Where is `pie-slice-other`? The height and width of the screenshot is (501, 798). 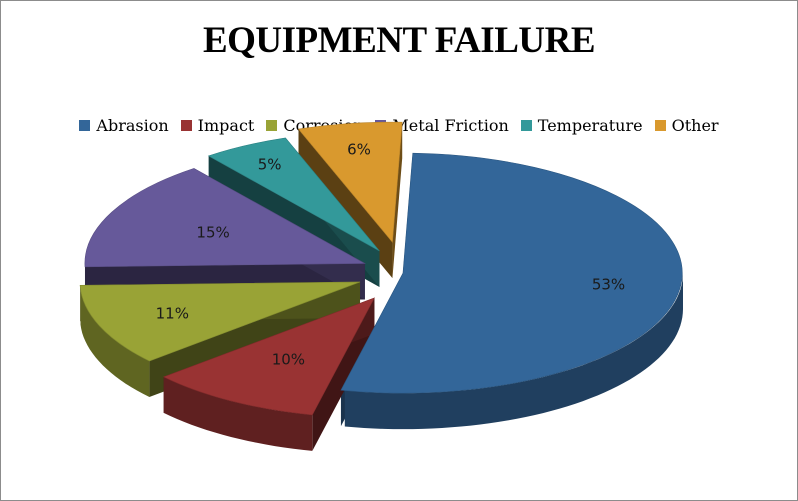 pie-slice-other is located at coordinates (350, 182).